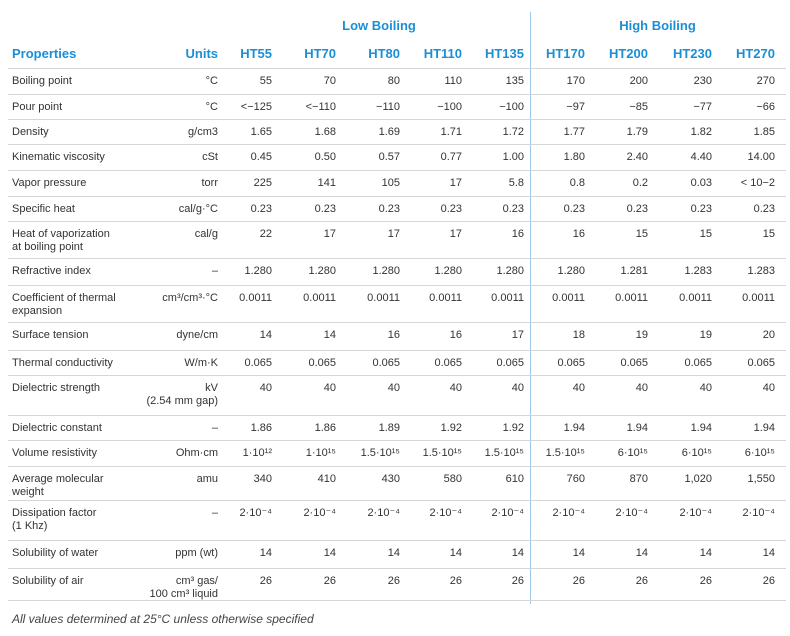  Describe the element at coordinates (390, 479) in the screenshot. I see `cell-value: 430` at that location.